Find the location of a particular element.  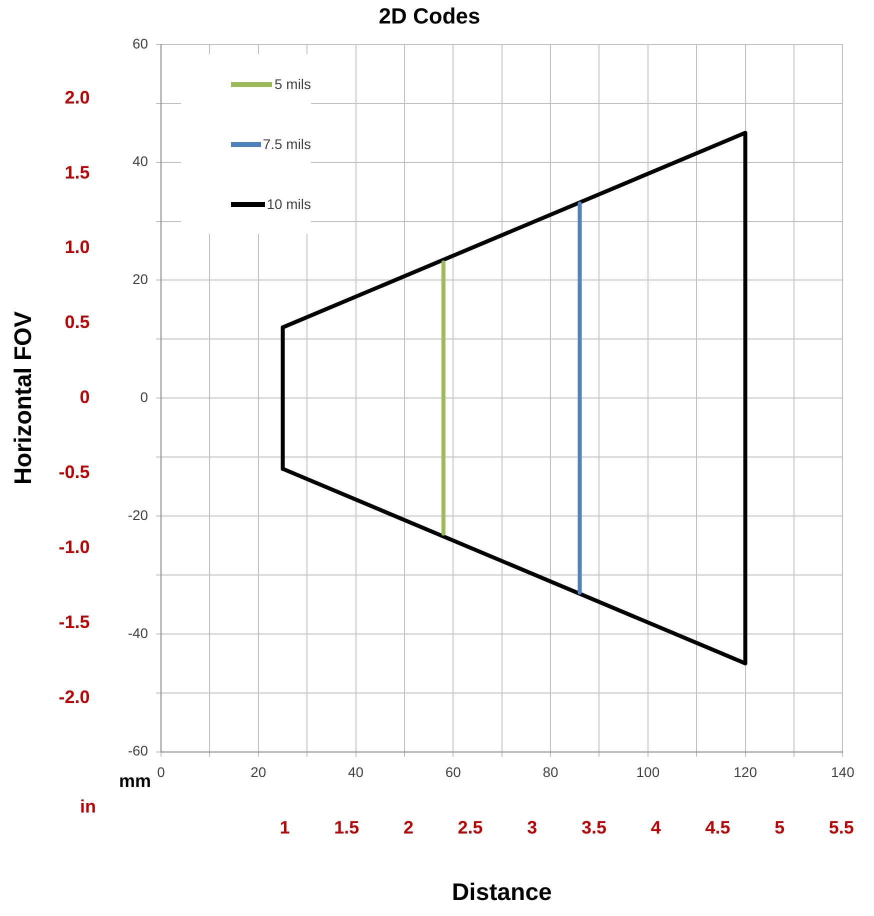

x2-tick-label: 3 is located at coordinates (532, 827).